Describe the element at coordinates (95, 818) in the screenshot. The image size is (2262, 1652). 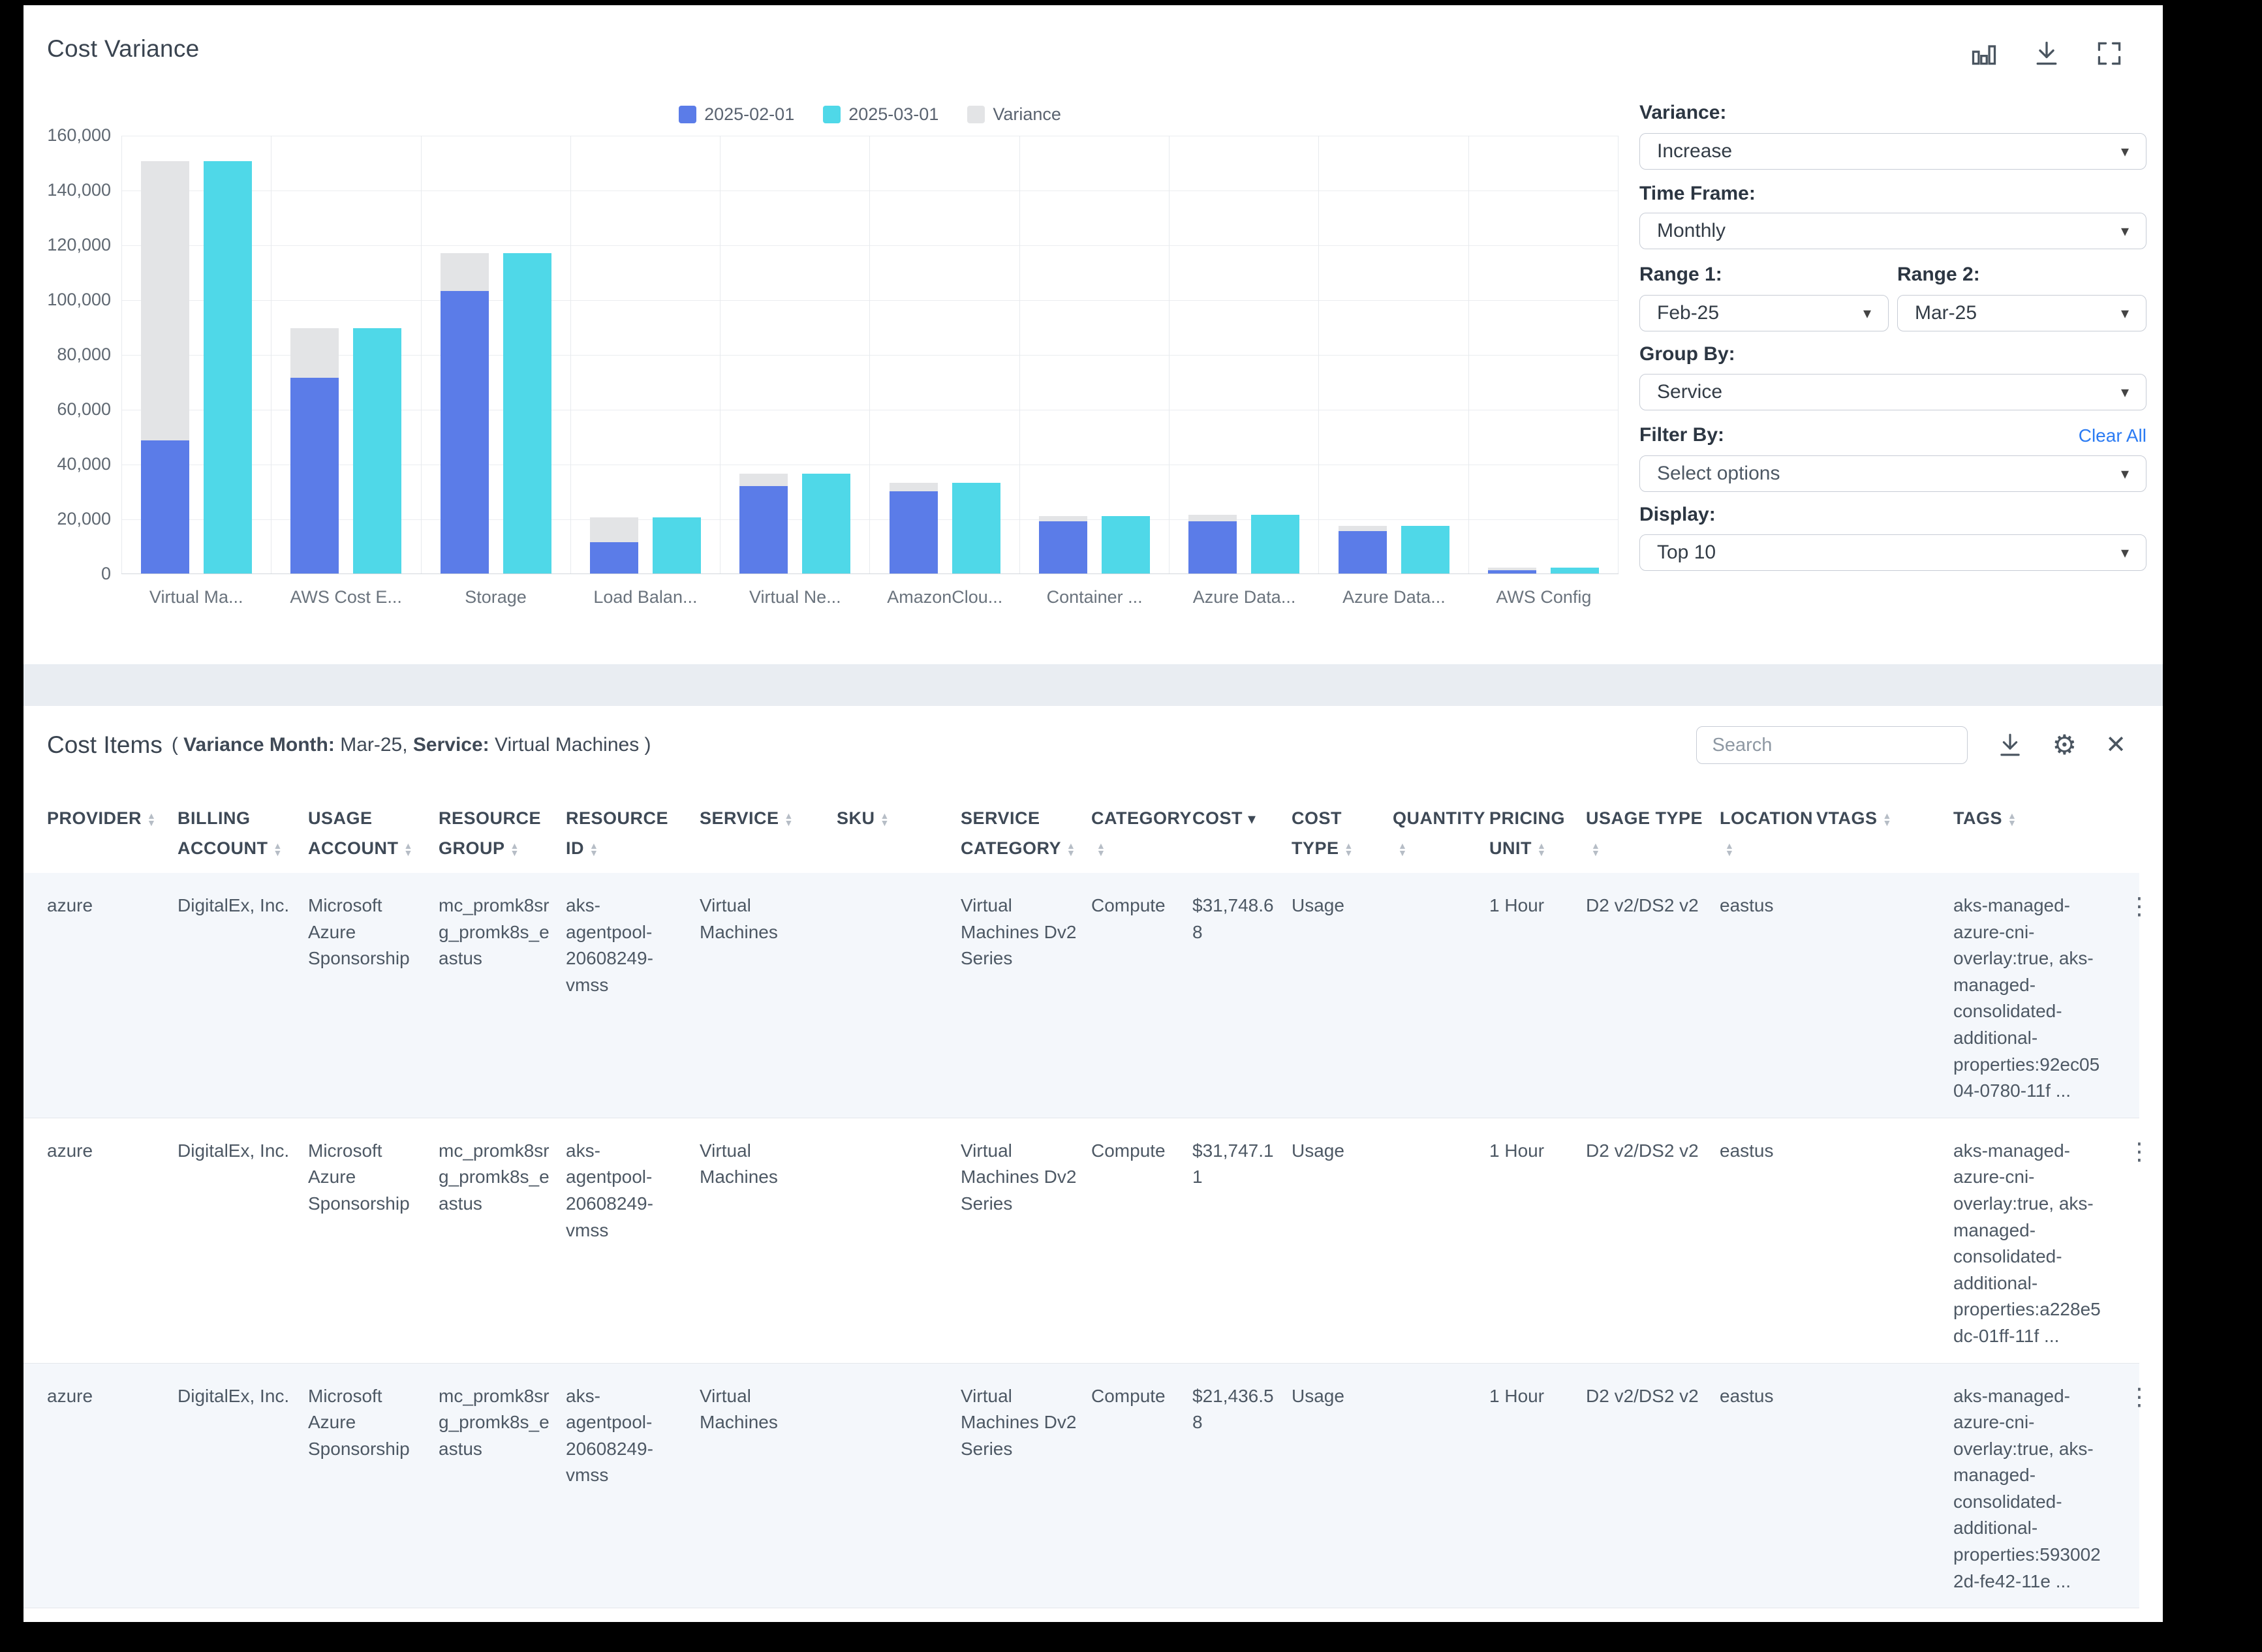
I see `column-label: PROVIDER` at that location.